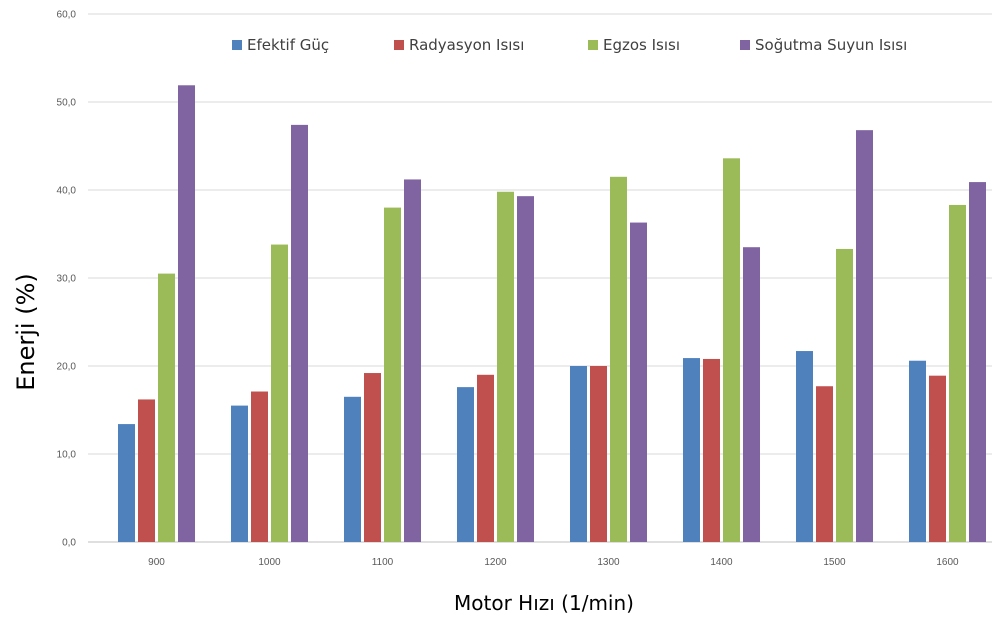  What do you see at coordinates (553, 562) in the screenshot?
I see `x-axis-ticks: 900 1000 1100 1200 1300 1400 1500 1600` at bounding box center [553, 562].